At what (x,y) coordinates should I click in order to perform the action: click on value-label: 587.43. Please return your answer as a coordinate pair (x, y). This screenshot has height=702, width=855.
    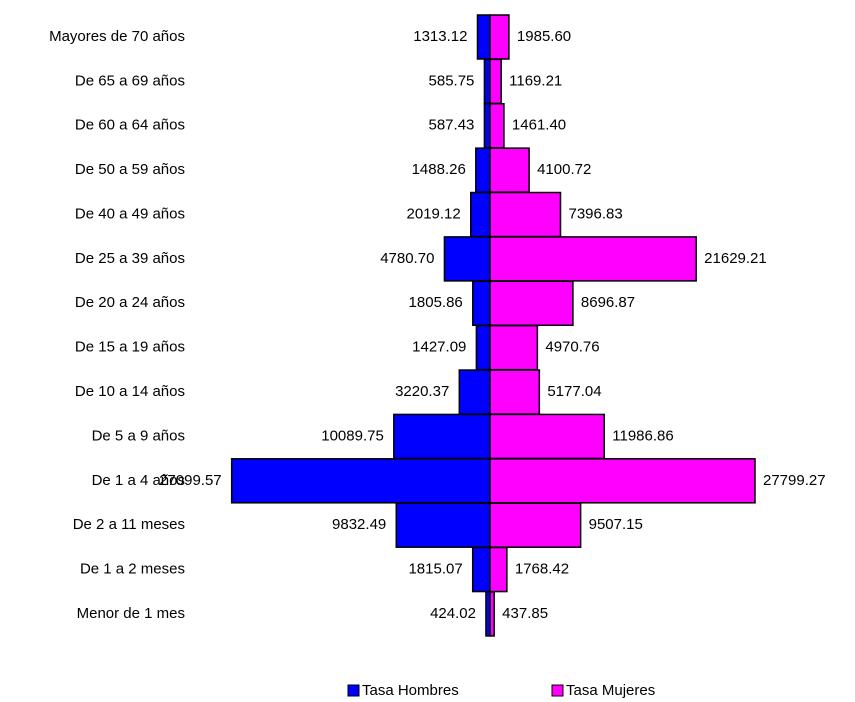
    Looking at the image, I should click on (452, 125).